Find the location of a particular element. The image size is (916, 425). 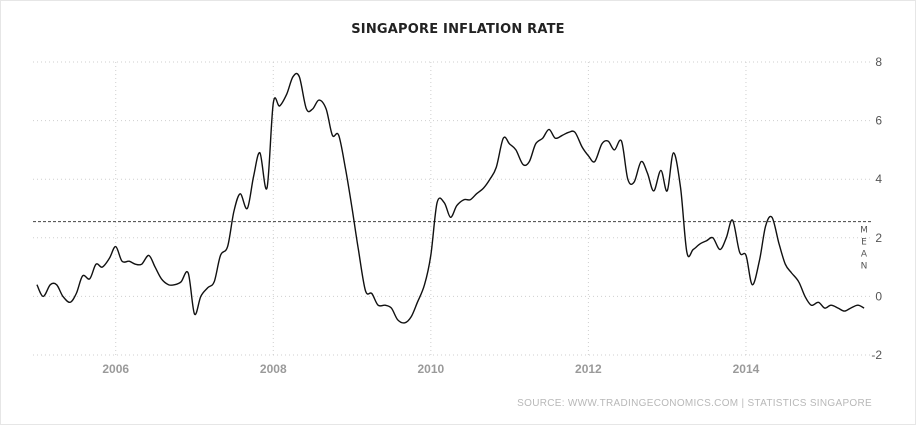

x-tick-label: 2012 is located at coordinates (588, 369).